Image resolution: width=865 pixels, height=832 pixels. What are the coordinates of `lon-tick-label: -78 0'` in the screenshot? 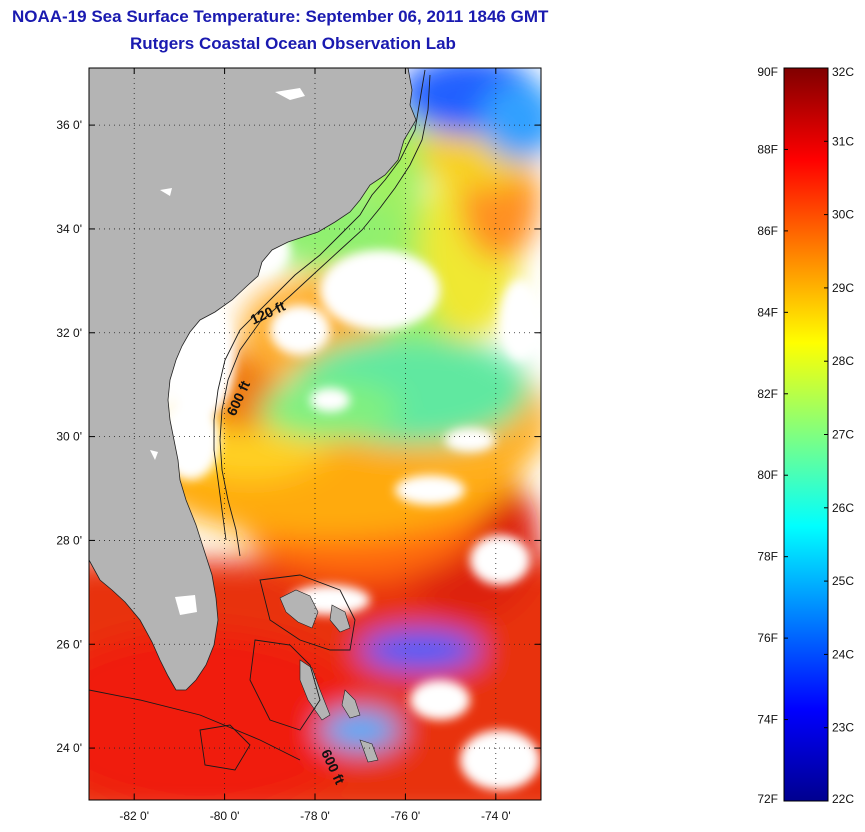 It's located at (315, 816).